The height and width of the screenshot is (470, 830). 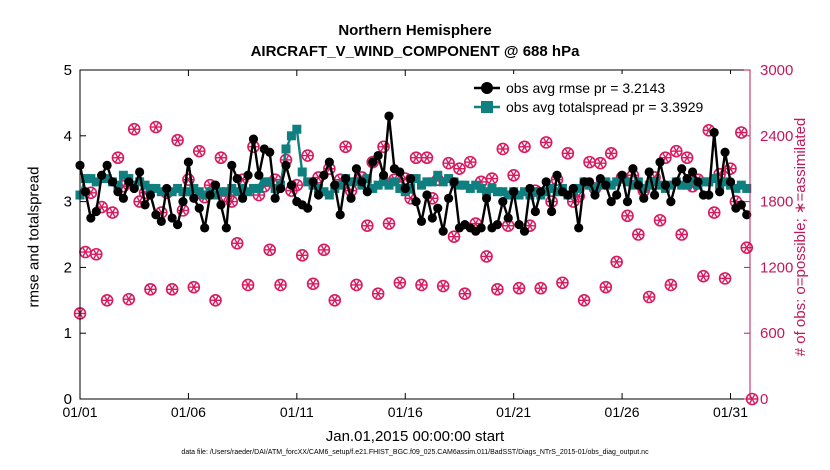 What do you see at coordinates (415, 51) in the screenshot?
I see `chart-subtitle: AIRCRAFT_V_WIND_COMPONENT @ 688 hPa` at bounding box center [415, 51].